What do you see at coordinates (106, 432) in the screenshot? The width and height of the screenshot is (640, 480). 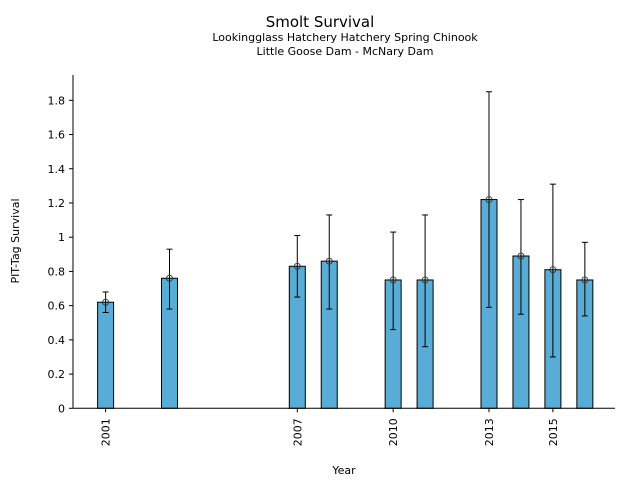 I see `x-tick-label: 2001` at bounding box center [106, 432].